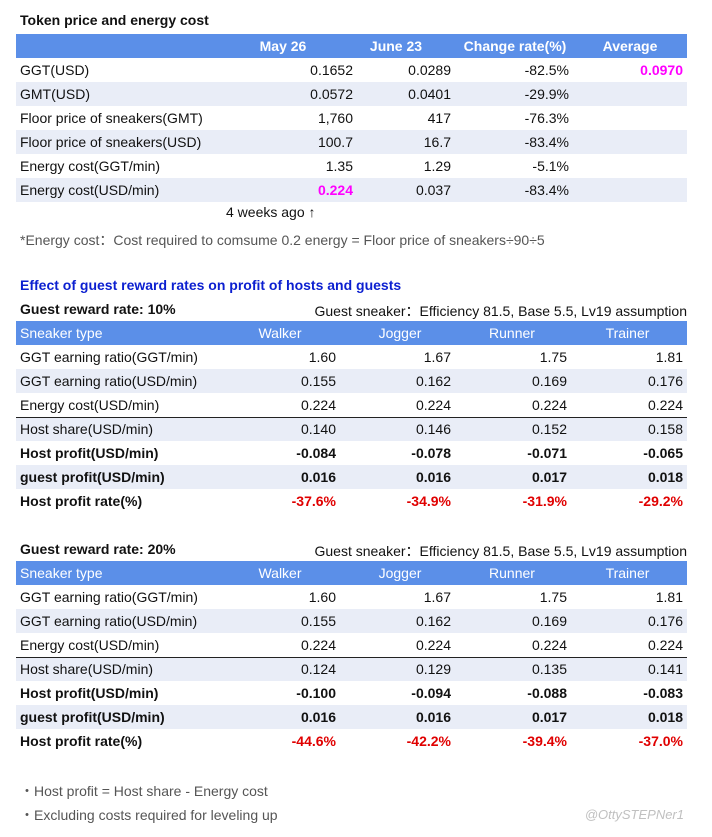 This screenshot has width=712, height=837. I want to click on header-june: June 23, so click(396, 46).